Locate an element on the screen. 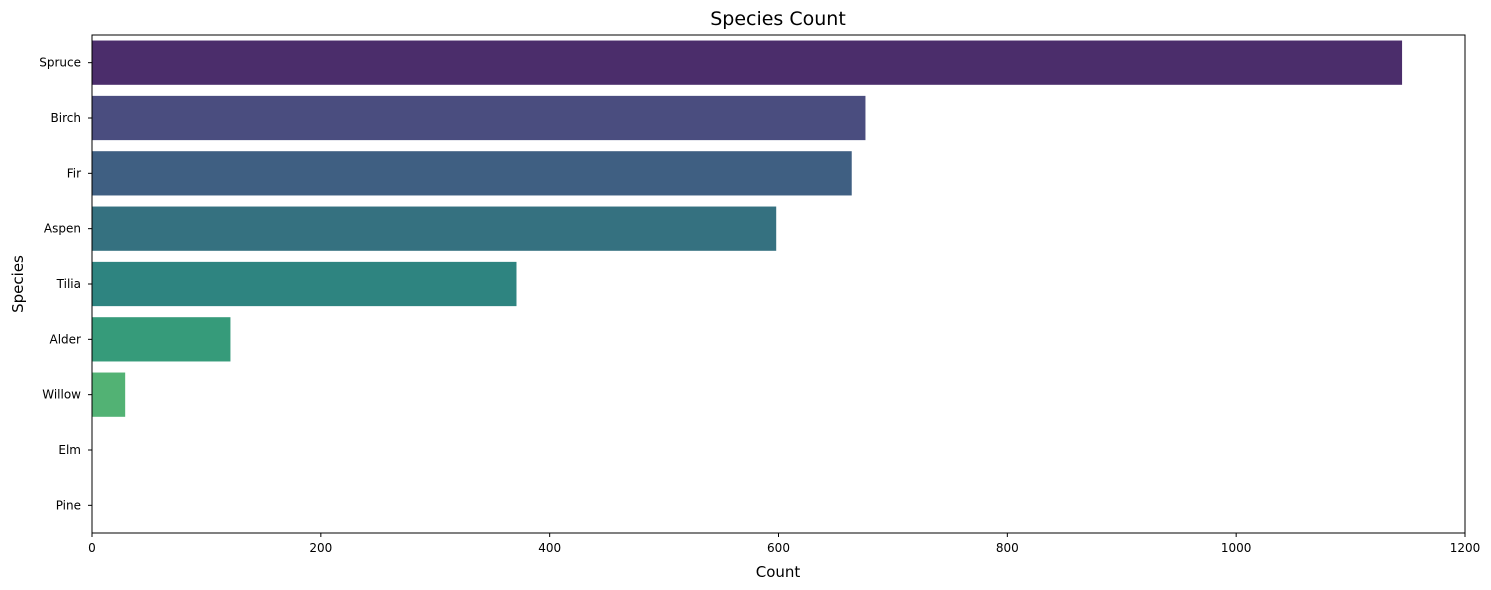  bar-birch is located at coordinates (479, 118).